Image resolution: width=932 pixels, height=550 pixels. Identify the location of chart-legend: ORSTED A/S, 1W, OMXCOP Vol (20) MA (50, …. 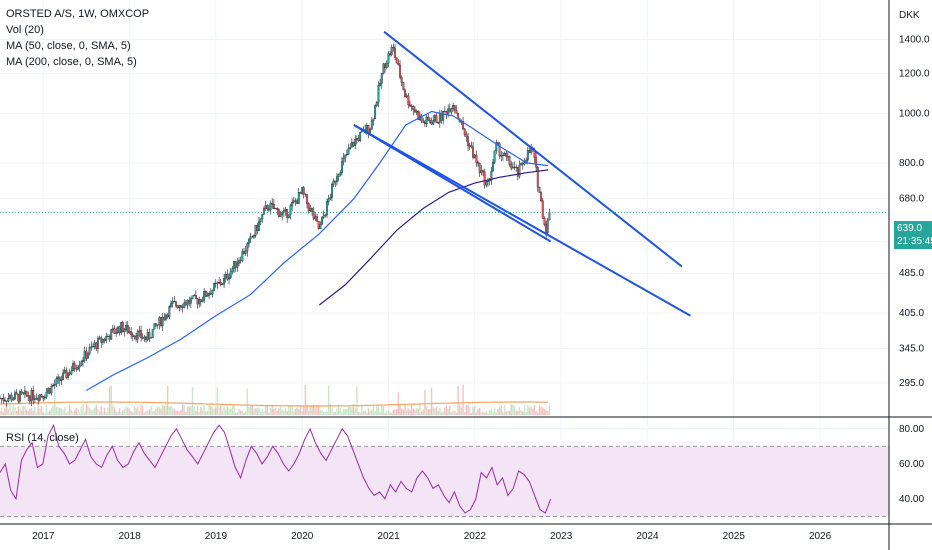
(77, 38).